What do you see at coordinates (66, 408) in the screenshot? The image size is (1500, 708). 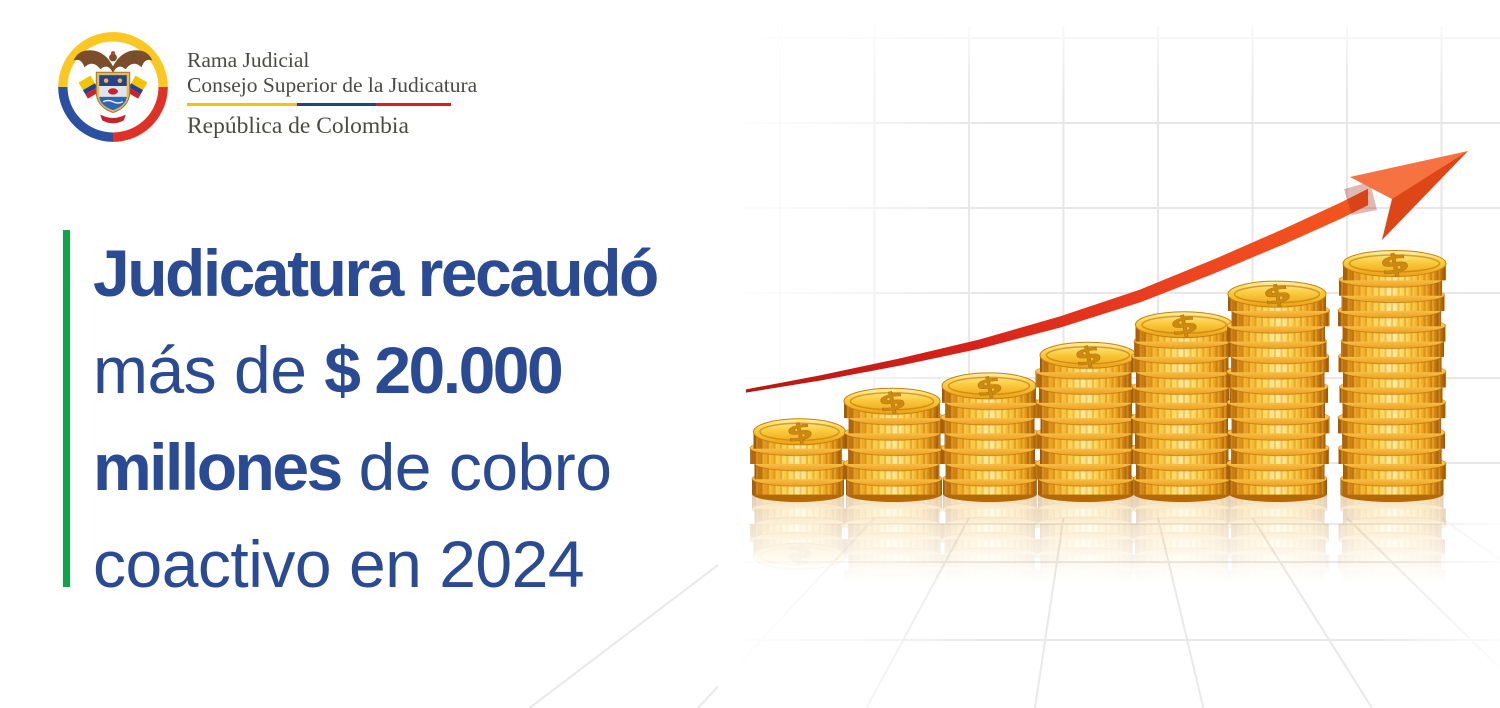 I see `headline-accent-bar` at bounding box center [66, 408].